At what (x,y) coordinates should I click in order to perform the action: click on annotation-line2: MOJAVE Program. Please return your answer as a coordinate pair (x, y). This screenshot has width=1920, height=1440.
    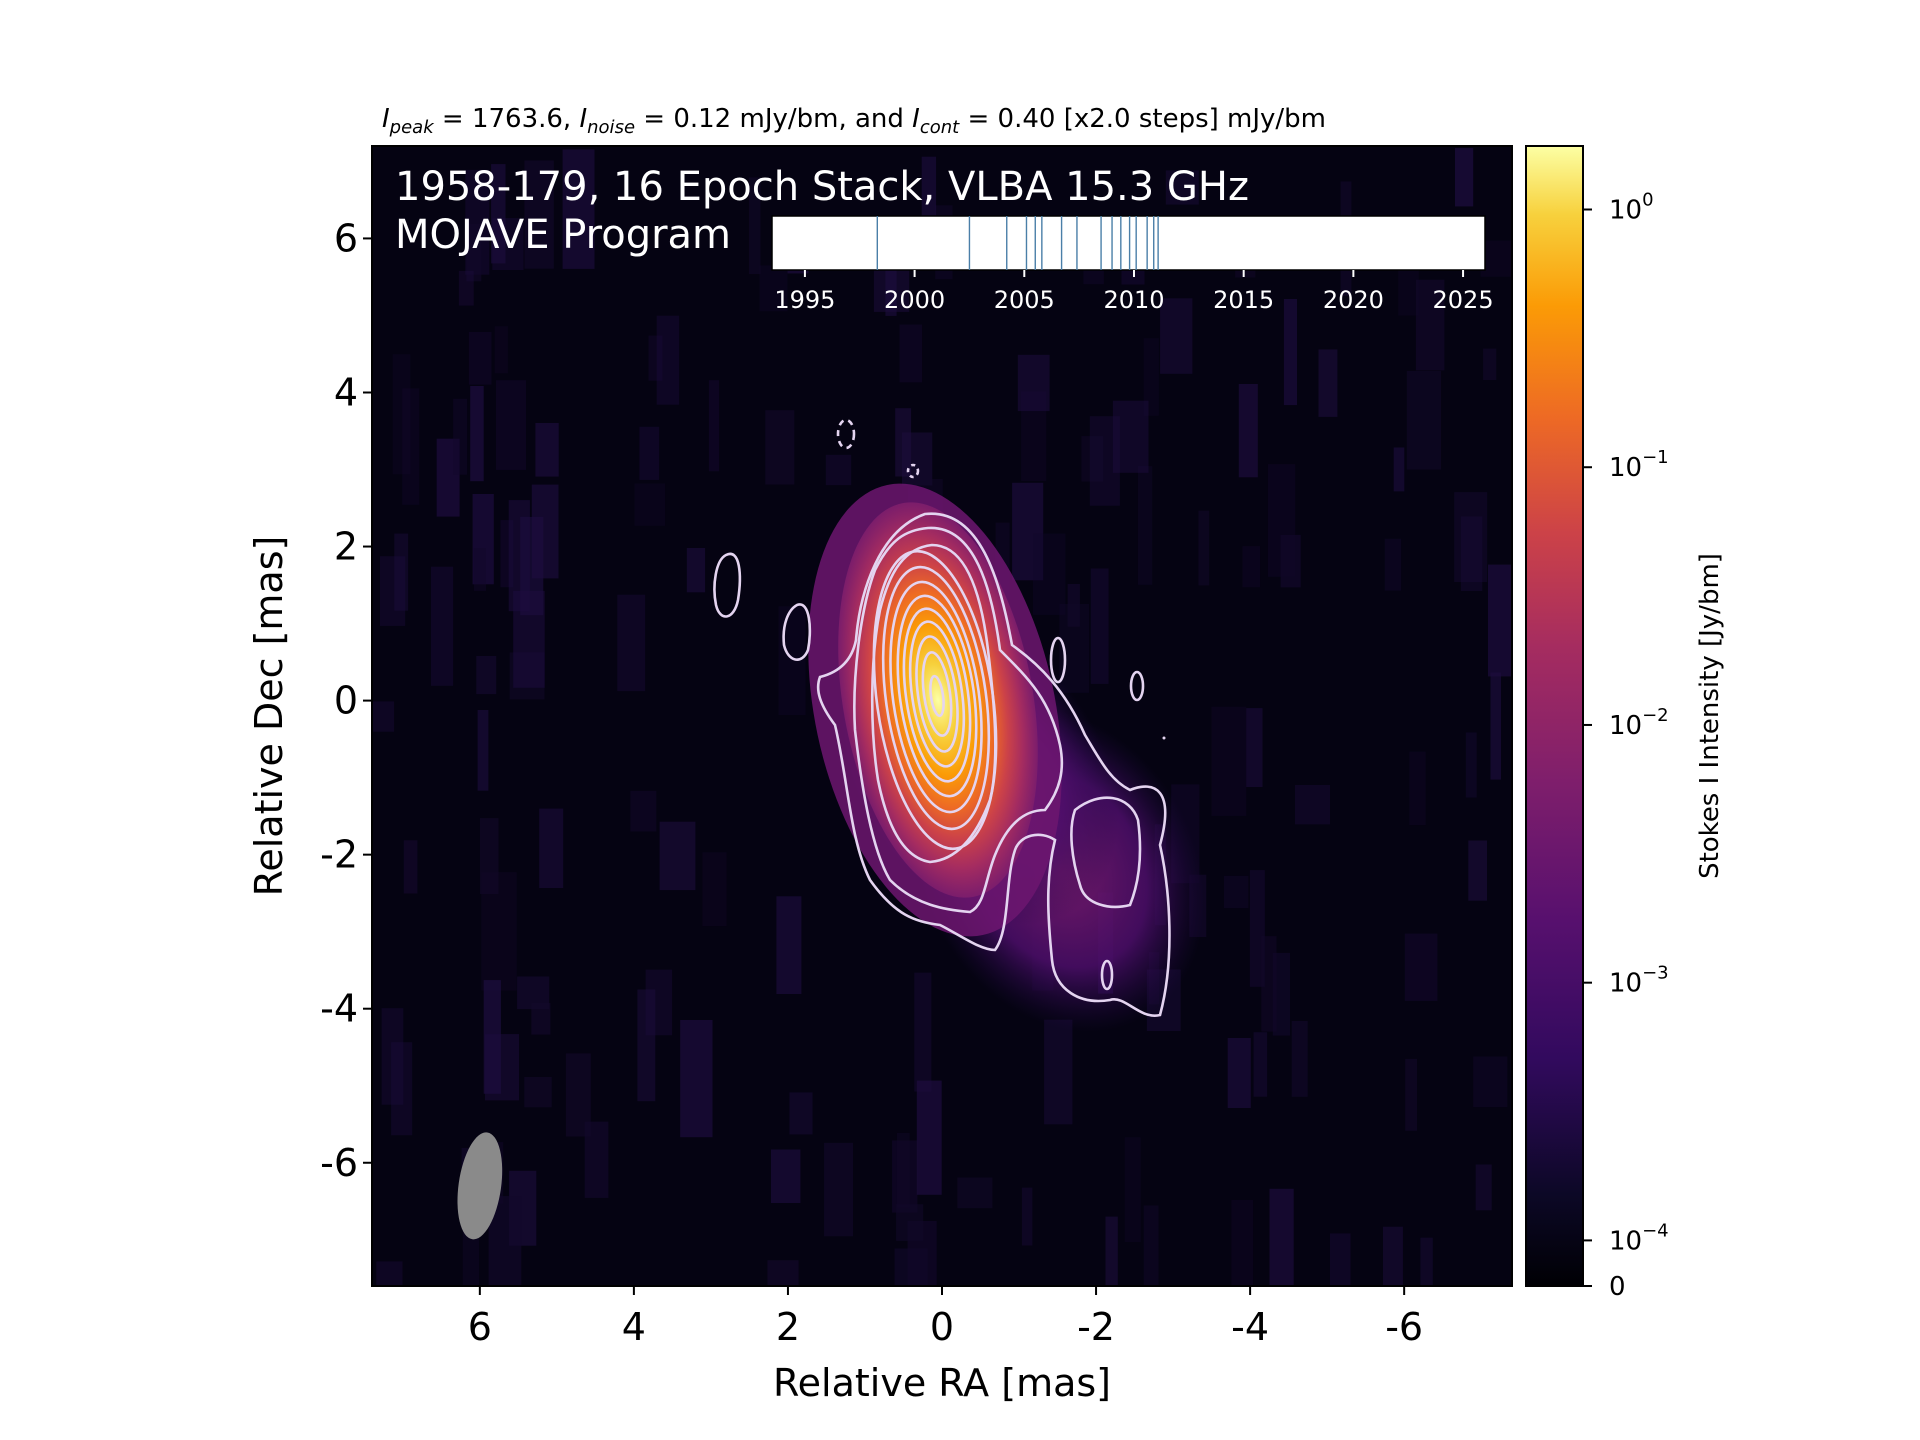
    Looking at the image, I should click on (563, 235).